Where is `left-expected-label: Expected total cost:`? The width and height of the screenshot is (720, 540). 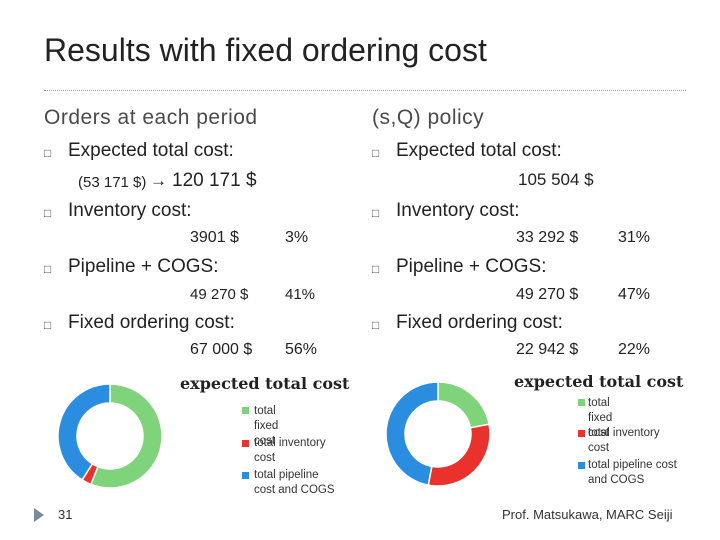
left-expected-label: Expected total cost: is located at coordinates (151, 150).